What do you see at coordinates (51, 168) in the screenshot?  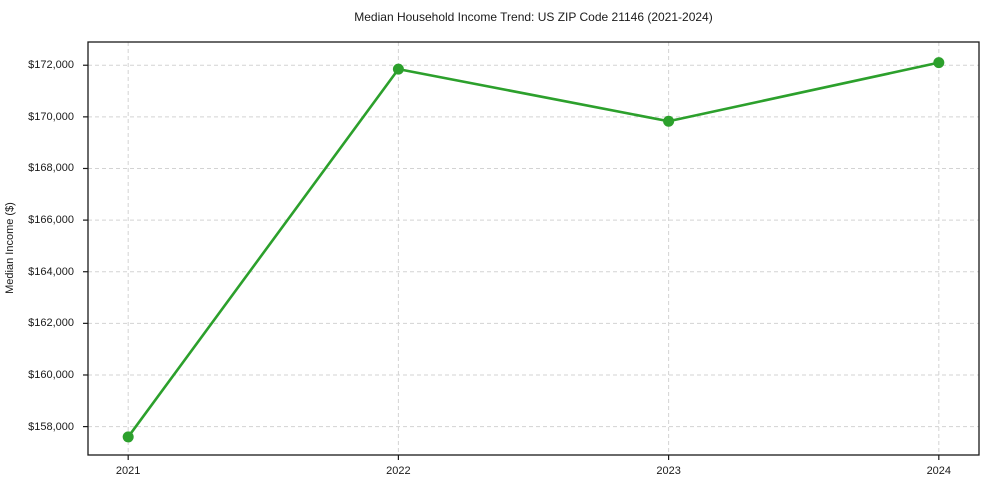 I see `y-tick-label: $168,000` at bounding box center [51, 168].